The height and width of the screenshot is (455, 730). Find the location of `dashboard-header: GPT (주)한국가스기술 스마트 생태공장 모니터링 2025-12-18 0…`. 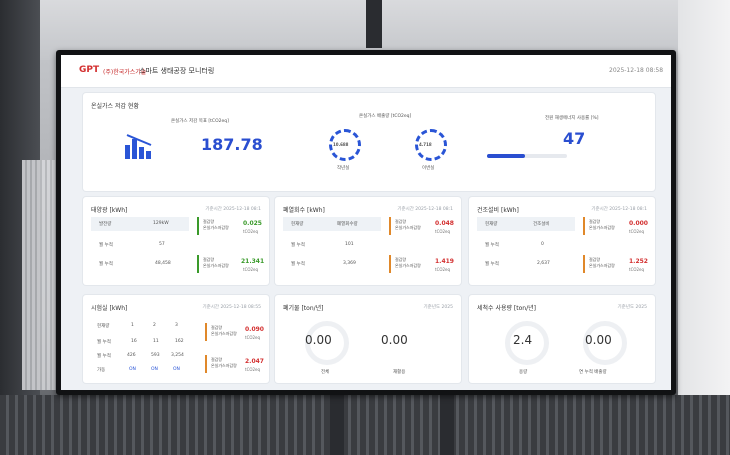

dashboard-header: GPT (주)한국가스기술 스마트 생태공장 모니터링 2025-12-18 0… is located at coordinates (366, 71).